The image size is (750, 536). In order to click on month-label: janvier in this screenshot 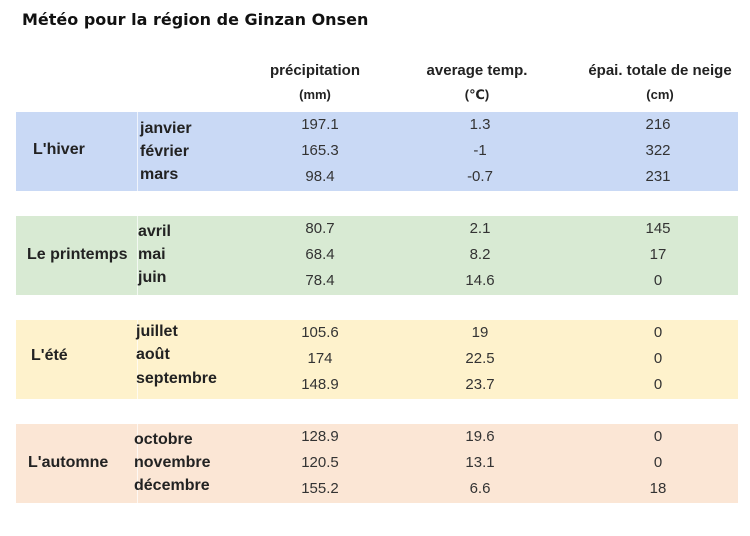, I will do `click(166, 128)`.